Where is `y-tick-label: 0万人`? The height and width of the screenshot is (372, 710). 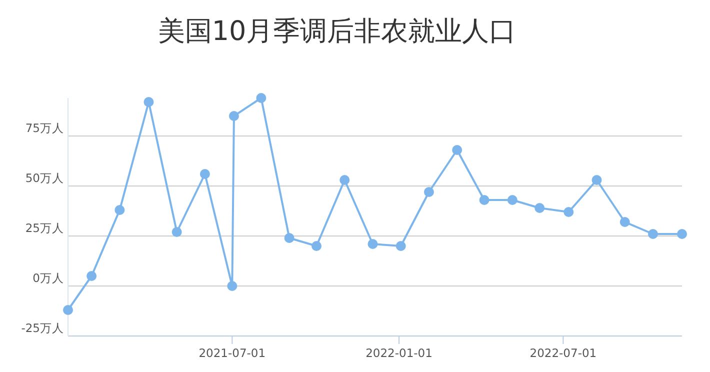 y-tick-label: 0万人 is located at coordinates (48, 278).